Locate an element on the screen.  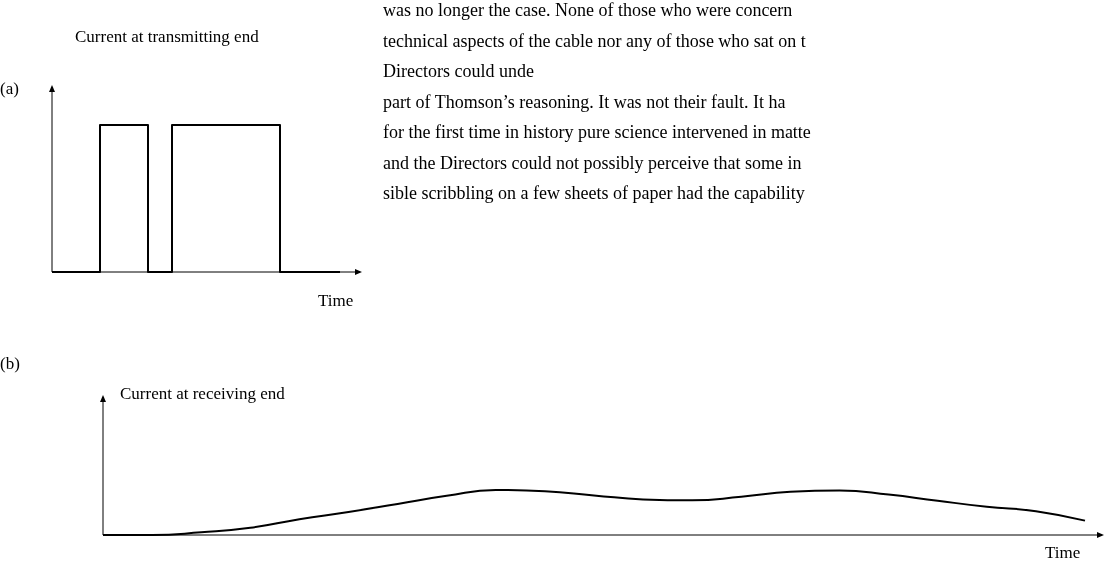
y-axis-title: Current at transmitting end is located at coordinates (167, 36).